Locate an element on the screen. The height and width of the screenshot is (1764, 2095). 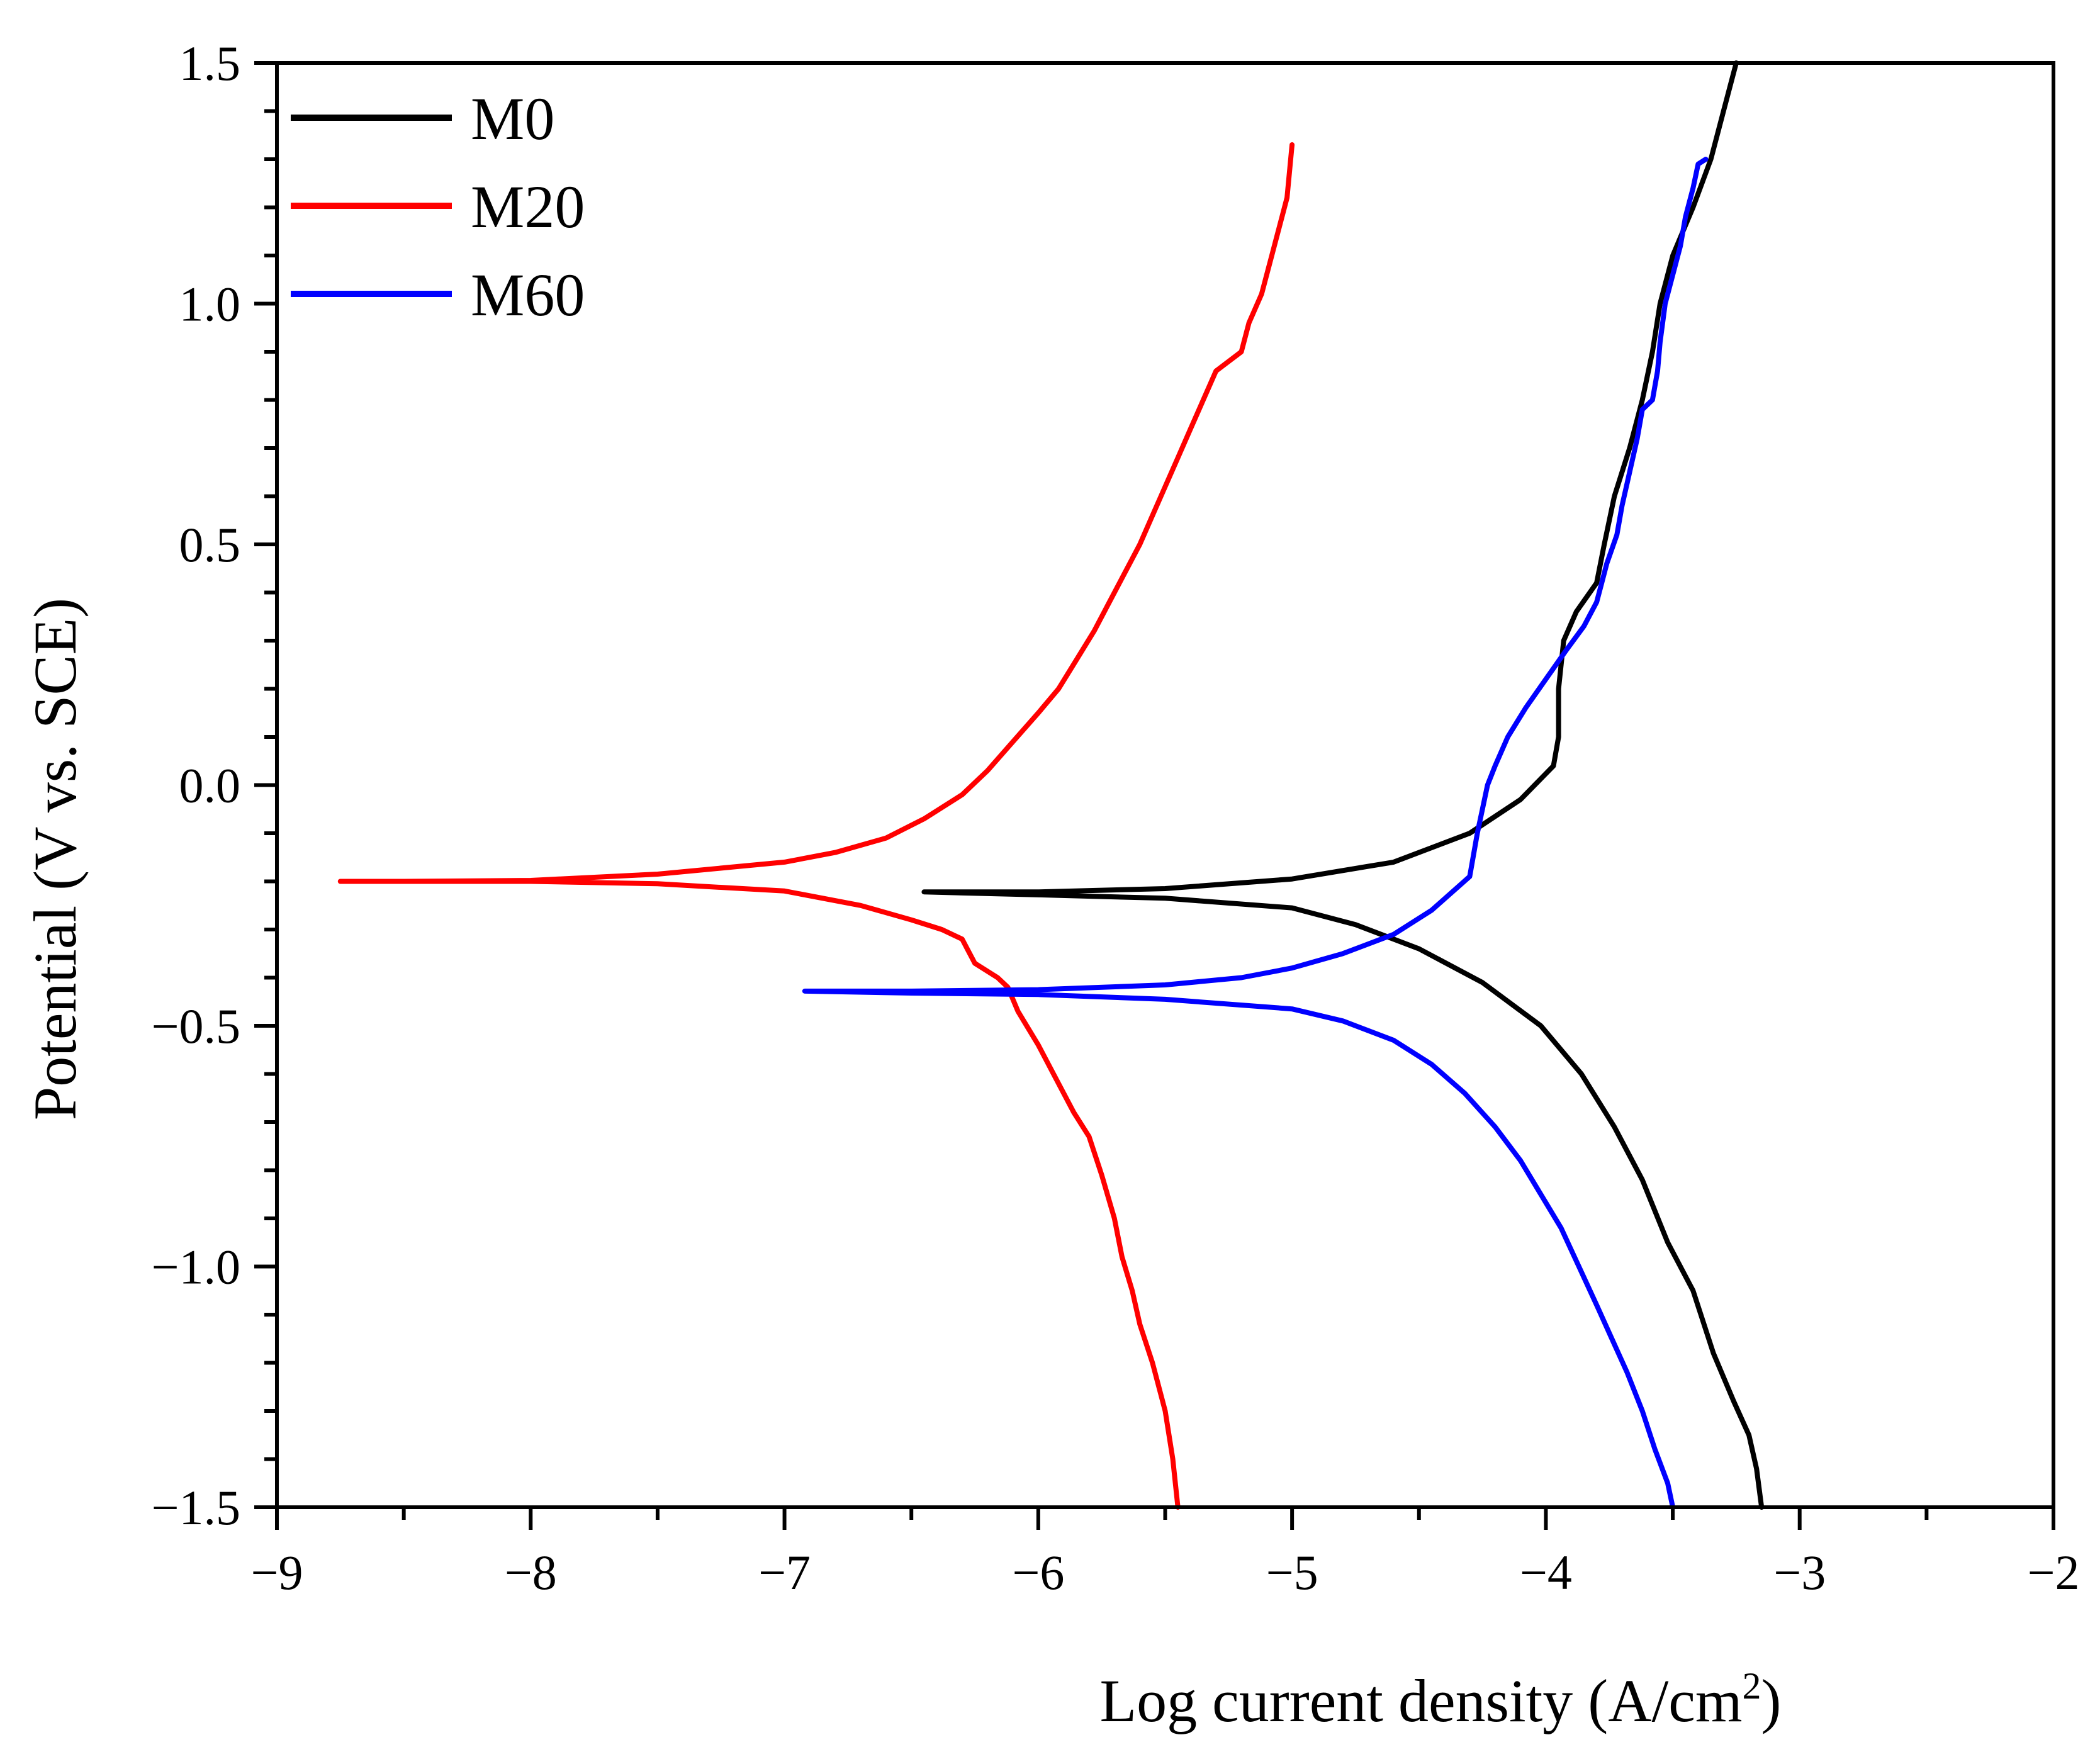
x-axis-title-end: ) is located at coordinates (1771, 1701).